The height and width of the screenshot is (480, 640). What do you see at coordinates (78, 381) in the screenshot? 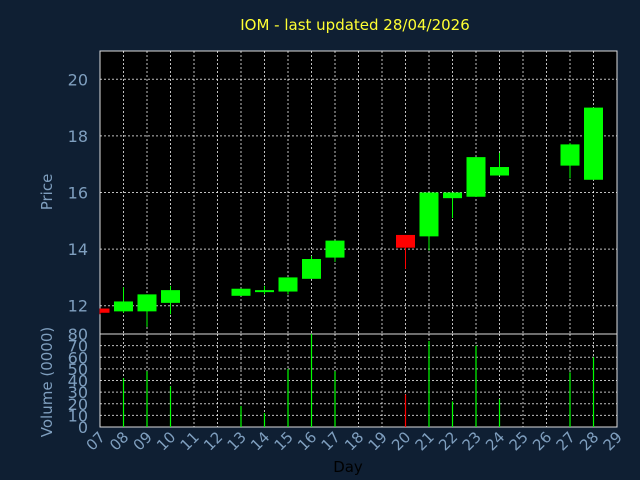
I see `volume-tick-label: 40` at bounding box center [78, 381].